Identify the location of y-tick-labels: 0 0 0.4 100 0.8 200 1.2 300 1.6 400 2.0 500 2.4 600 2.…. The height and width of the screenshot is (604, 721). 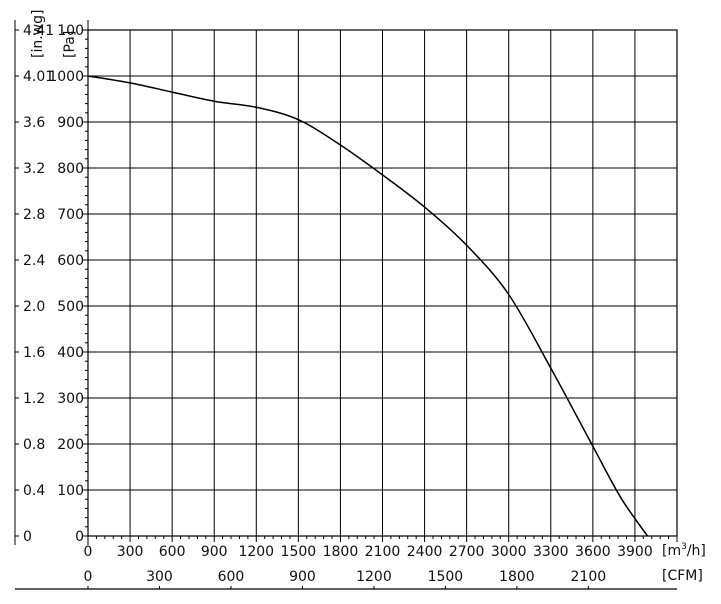
(53, 284).